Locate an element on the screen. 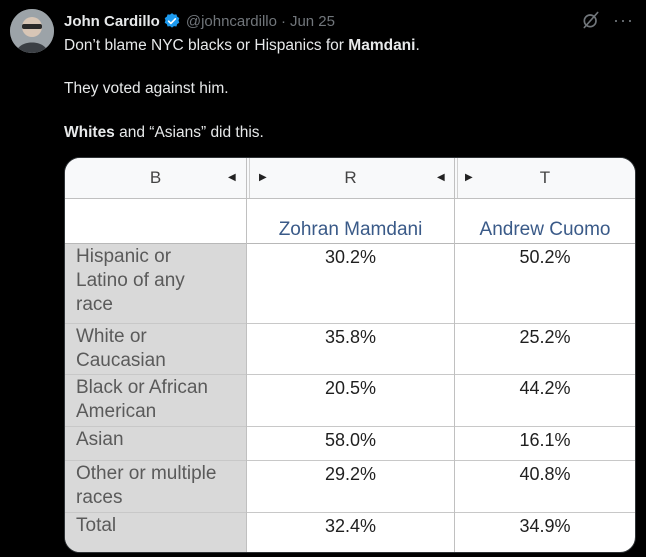 This screenshot has height=557, width=646. row-label-line: Caucasian is located at coordinates (121, 360).